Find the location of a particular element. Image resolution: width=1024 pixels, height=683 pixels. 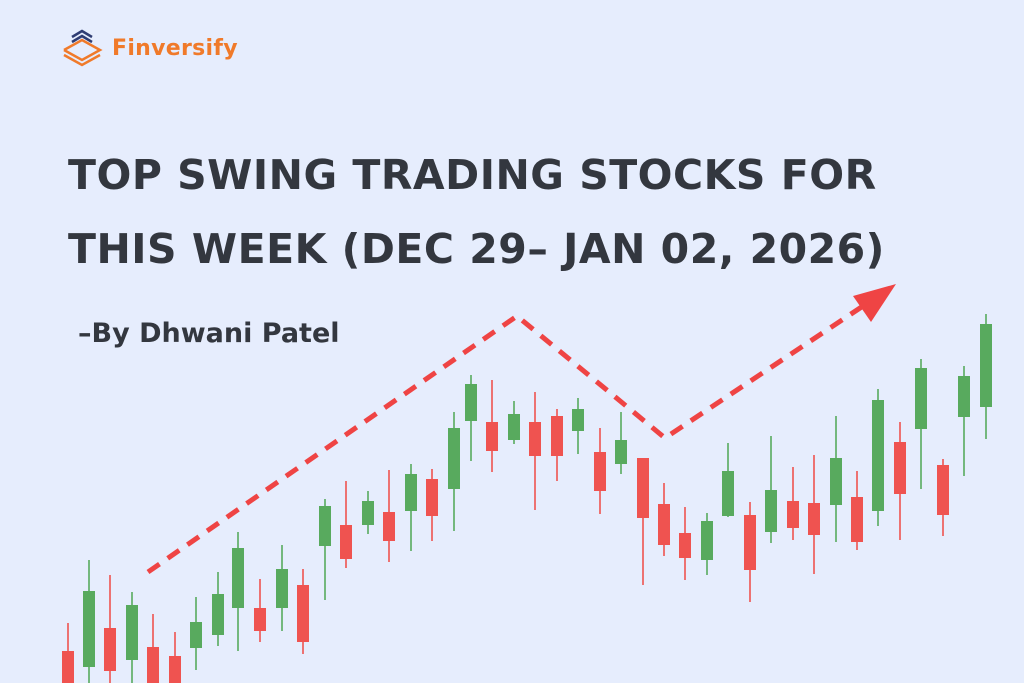

title-line-1: TOP SWING TRADING STOCKS FOR is located at coordinates (472, 175).